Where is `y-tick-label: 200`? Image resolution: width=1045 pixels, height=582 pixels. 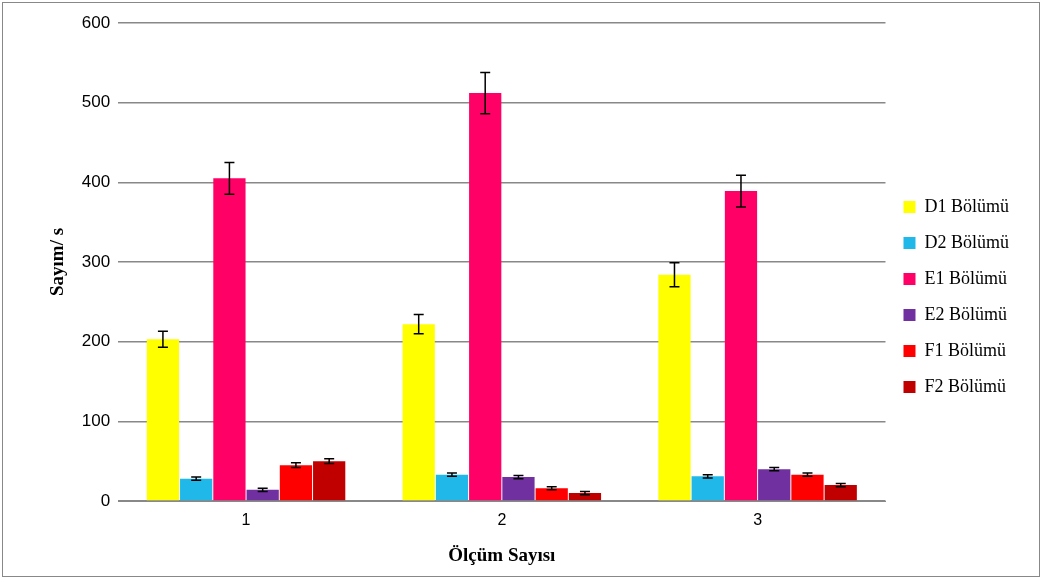
y-tick-label: 200 is located at coordinates (96, 341).